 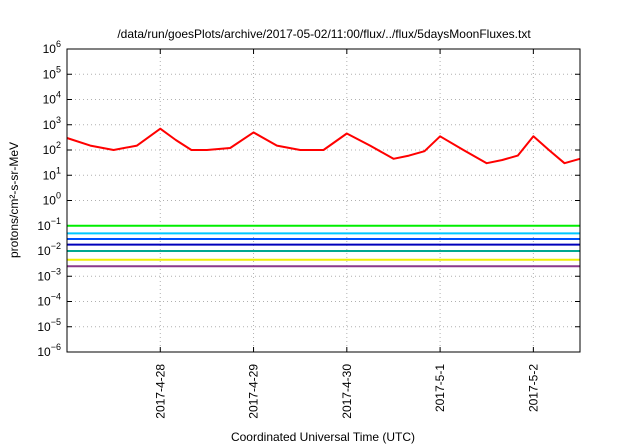 What do you see at coordinates (14, 200) in the screenshot?
I see `y-axis-label: protons/cm²-s-sr-MeV` at bounding box center [14, 200].